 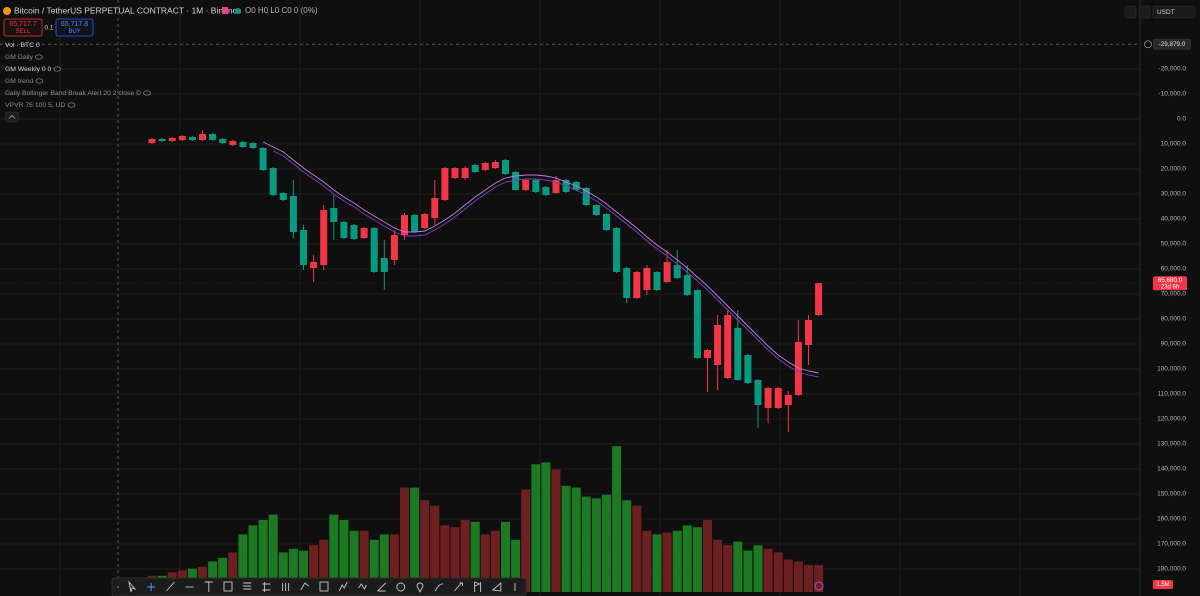 I want to click on y-tick-label: 100,000.0, so click(x=1171, y=369).